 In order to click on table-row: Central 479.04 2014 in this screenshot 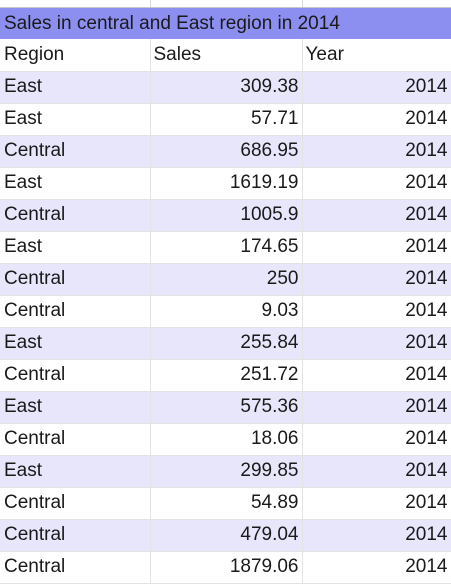, I will do `click(225, 535)`.